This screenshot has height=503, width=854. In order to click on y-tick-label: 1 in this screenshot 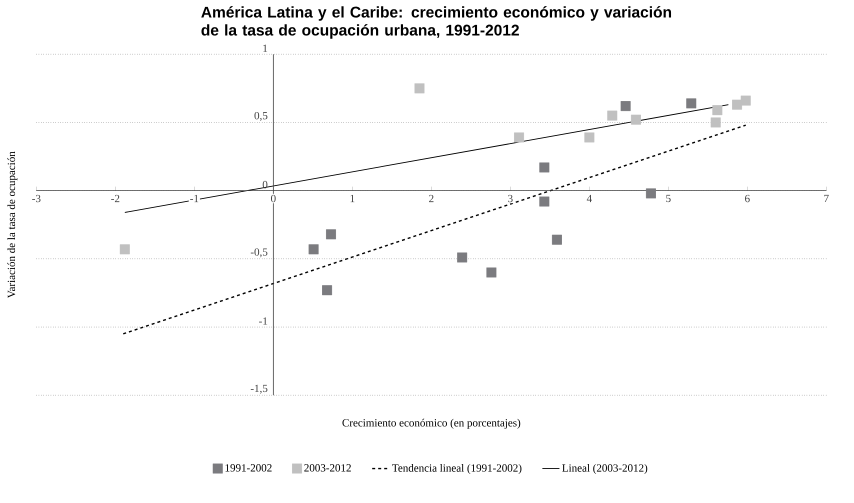, I will do `click(265, 48)`.